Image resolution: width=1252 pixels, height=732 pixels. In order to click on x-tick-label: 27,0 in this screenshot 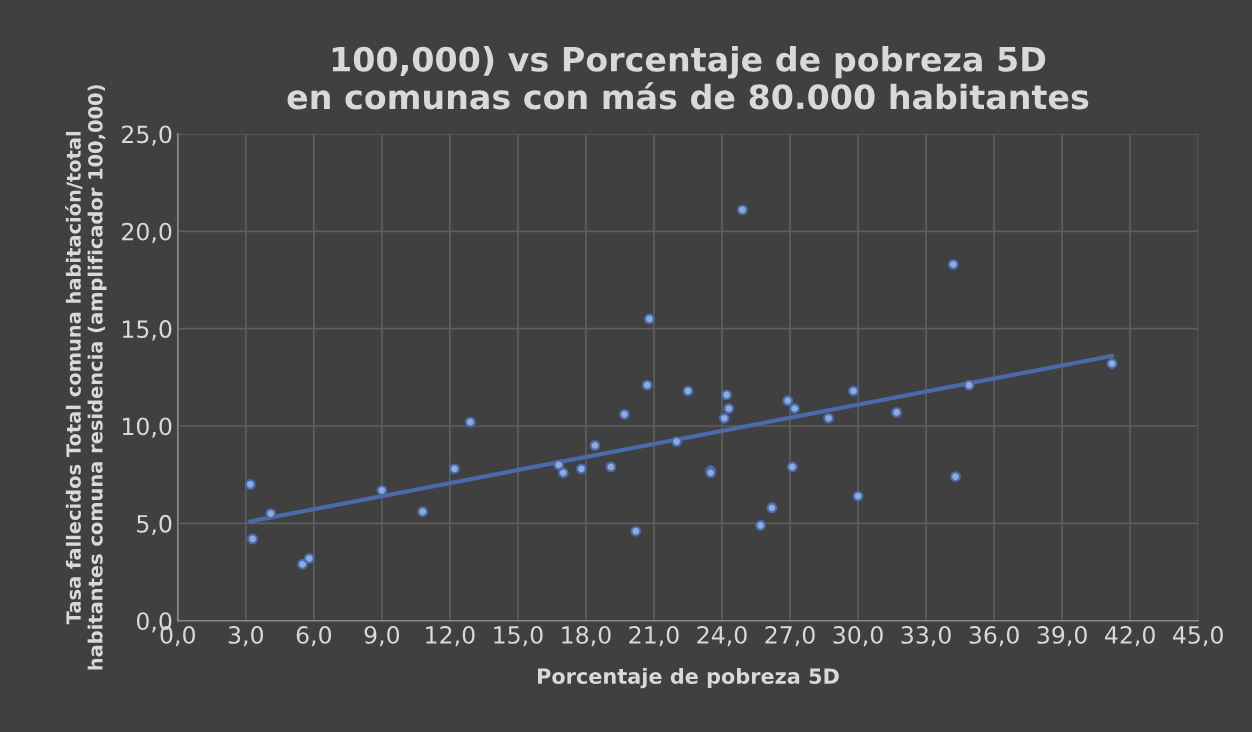, I will do `click(790, 636)`.